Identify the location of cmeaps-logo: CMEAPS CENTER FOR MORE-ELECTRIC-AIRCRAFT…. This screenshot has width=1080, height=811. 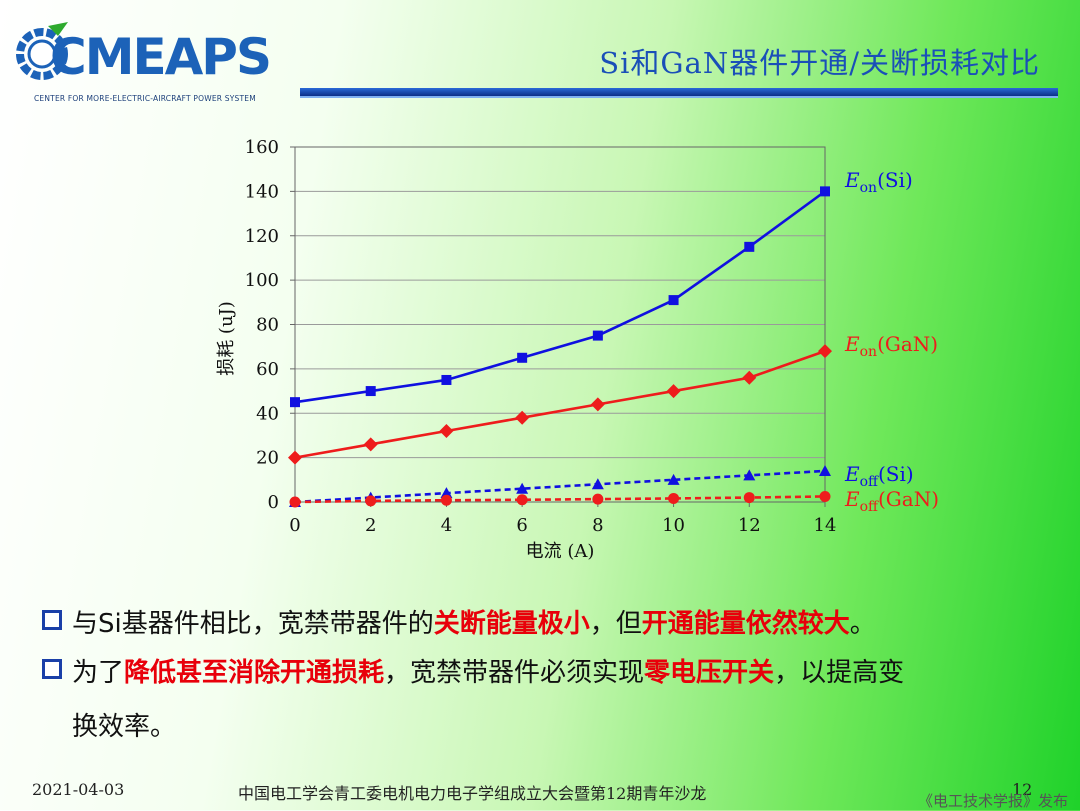
(155, 57).